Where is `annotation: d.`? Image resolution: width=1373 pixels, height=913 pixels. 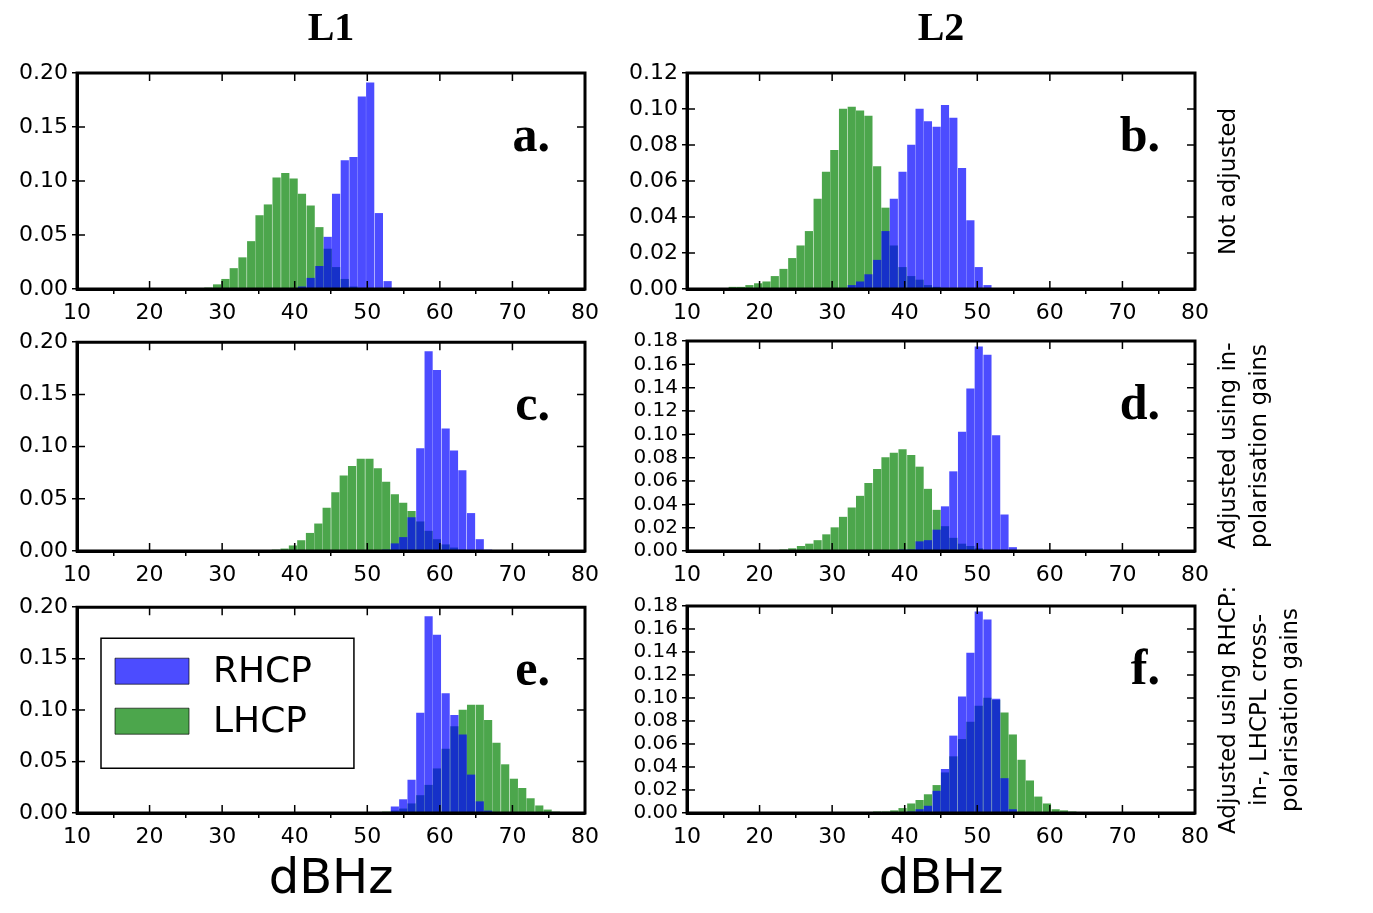 annotation: d. is located at coordinates (1139, 402).